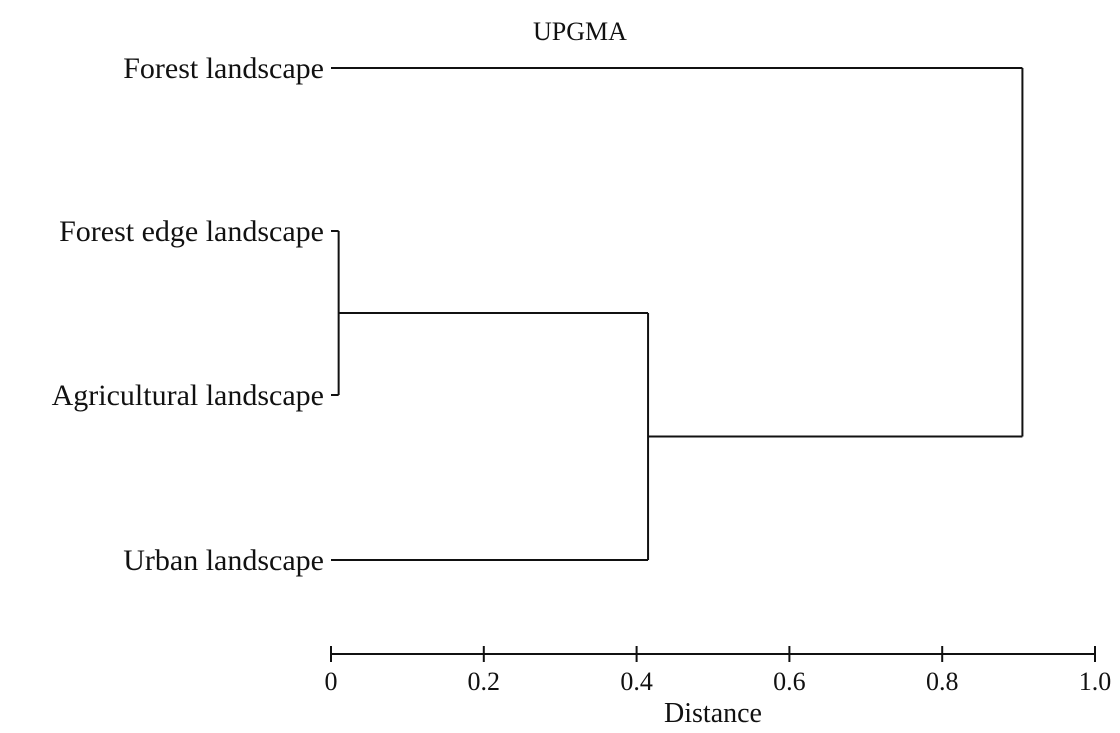 This screenshot has height=733, width=1120. I want to click on leaf-label: Forest landscape, so click(223, 68).